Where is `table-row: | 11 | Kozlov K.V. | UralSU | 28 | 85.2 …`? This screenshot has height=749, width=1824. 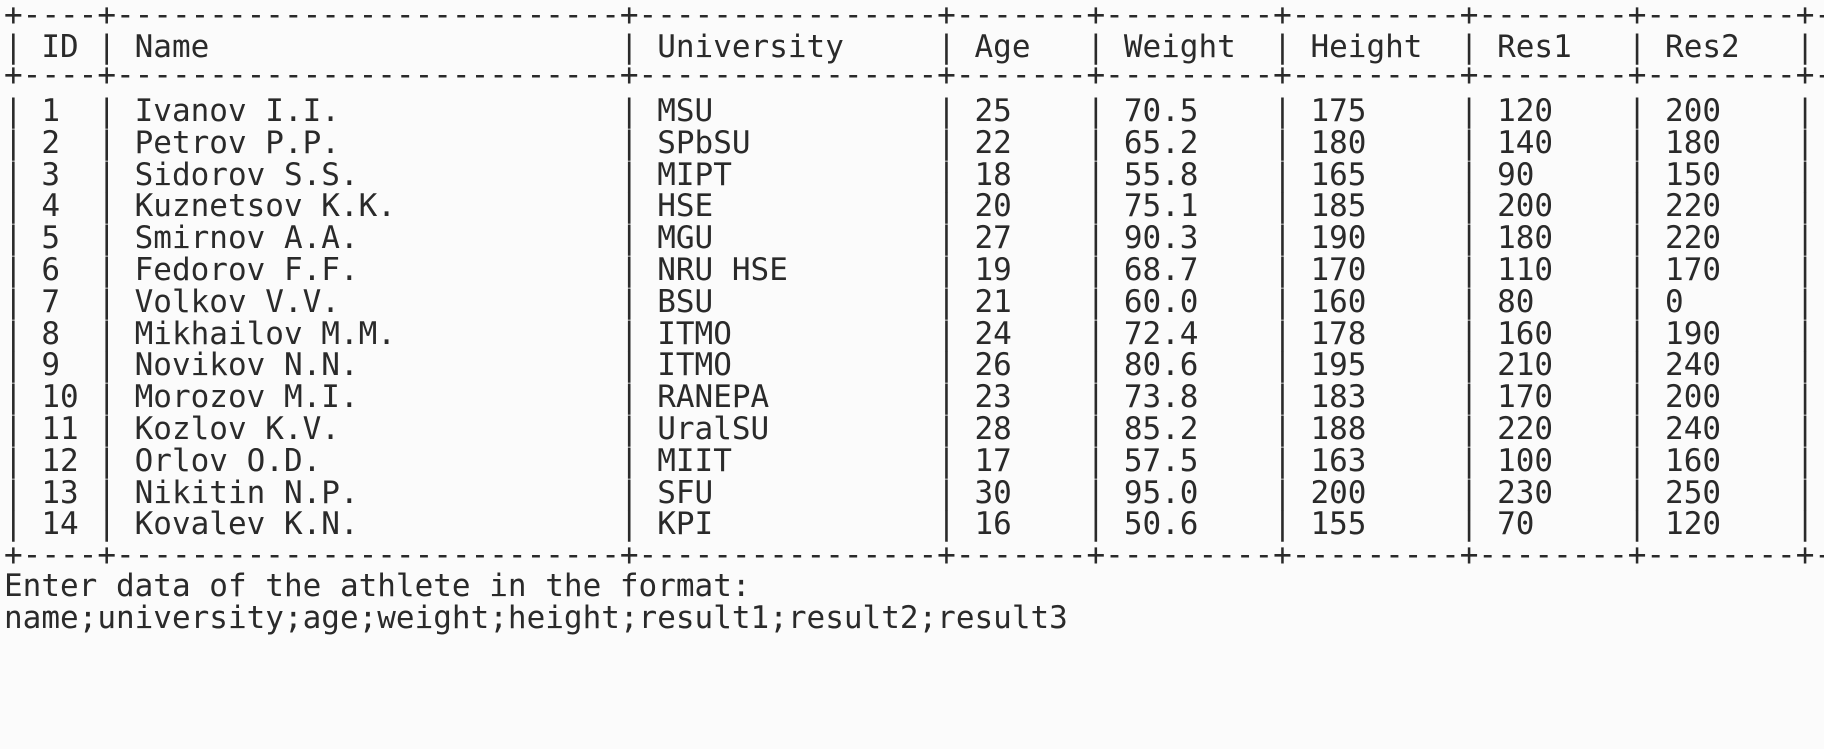 table-row: | 11 | Kozlov K.V. | UralSU | 28 | 85.2 … is located at coordinates (909, 429).